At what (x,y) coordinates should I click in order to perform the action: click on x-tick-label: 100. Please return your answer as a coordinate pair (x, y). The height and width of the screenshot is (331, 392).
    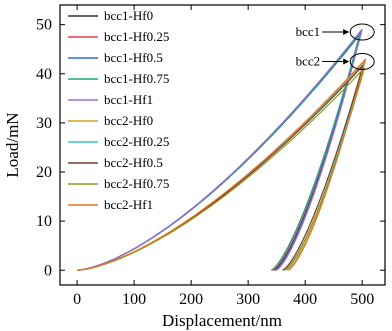
    Looking at the image, I should click on (134, 299).